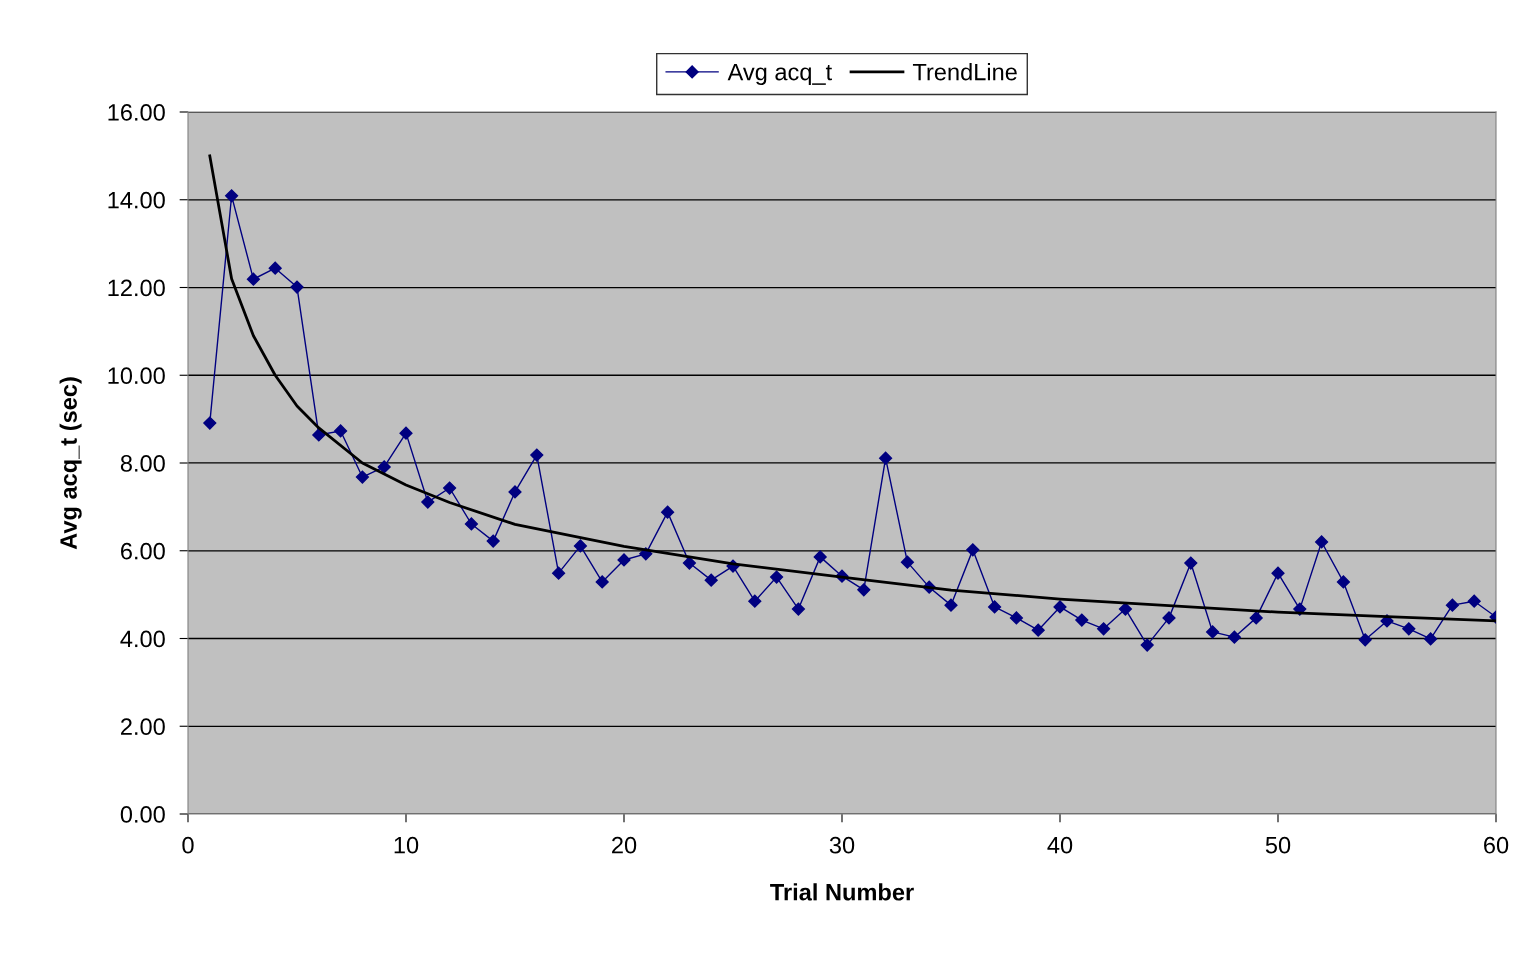 Image resolution: width=1537 pixels, height=959 pixels. Describe the element at coordinates (964, 72) in the screenshot. I see `legend-label: TrendLine` at that location.